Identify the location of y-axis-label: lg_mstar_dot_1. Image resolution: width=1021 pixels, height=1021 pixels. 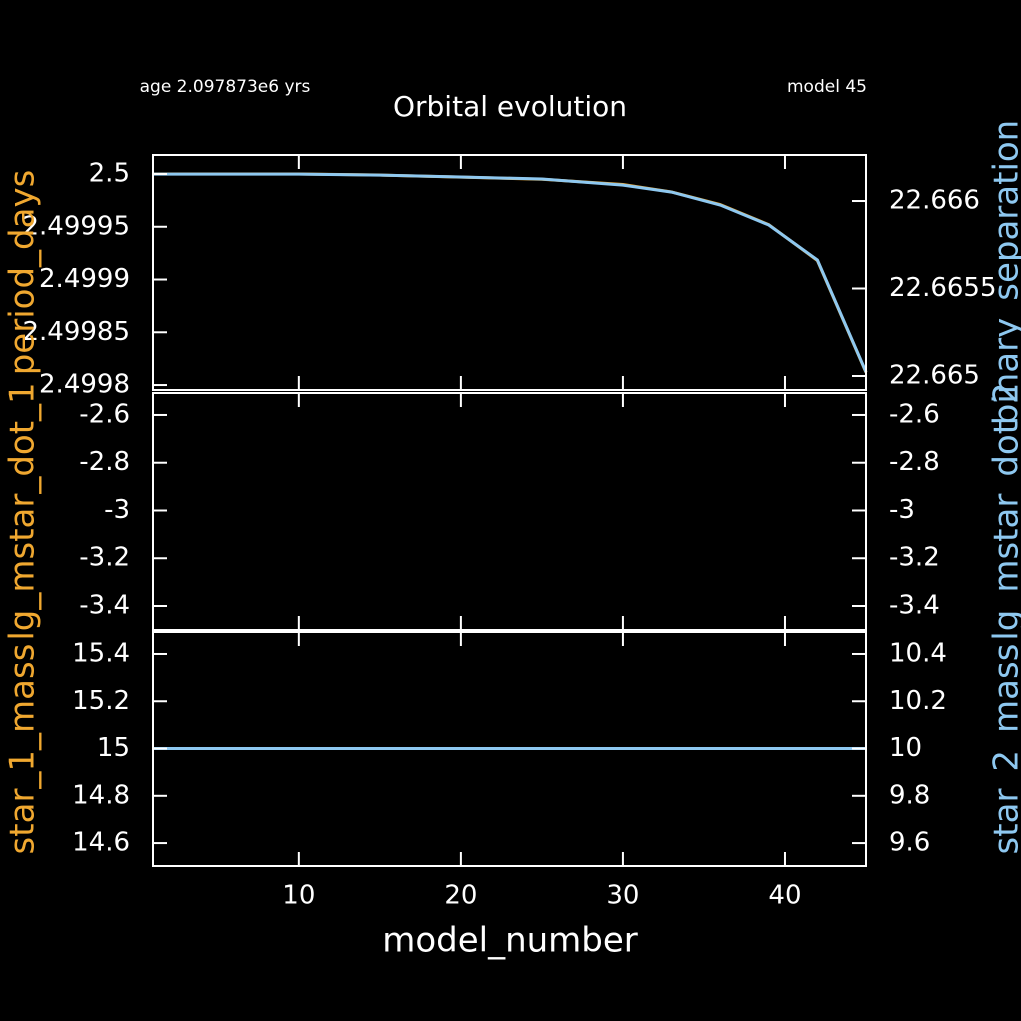
(23, 511).